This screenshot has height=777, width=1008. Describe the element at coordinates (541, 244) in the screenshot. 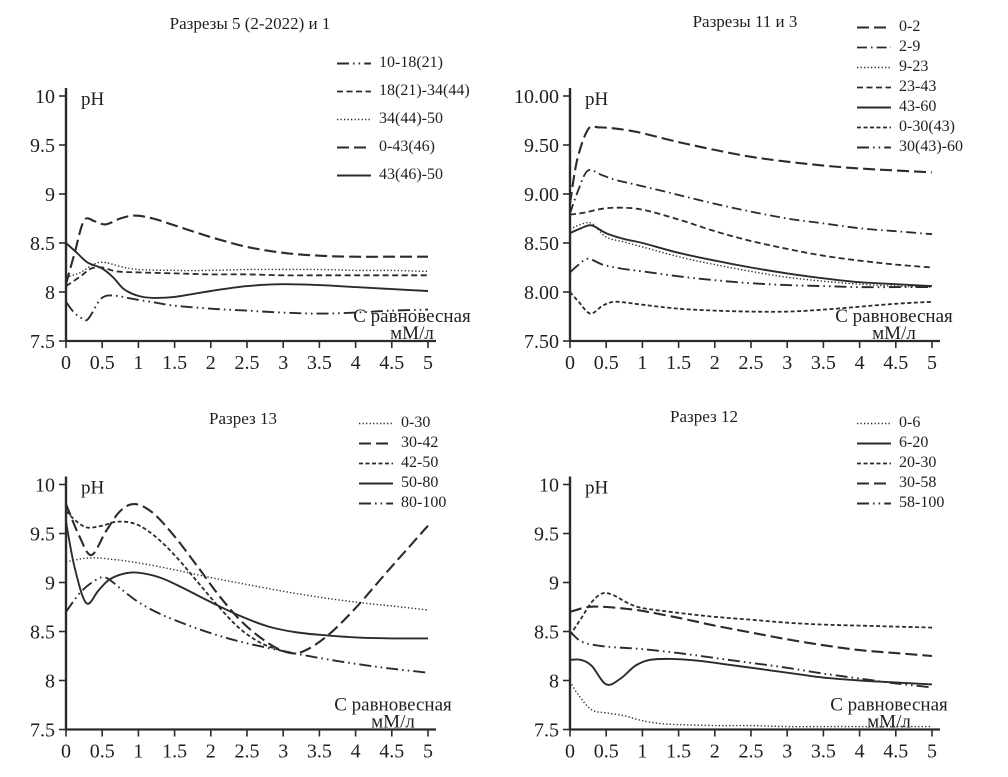

I see `y-tick-label: 8.50` at that location.